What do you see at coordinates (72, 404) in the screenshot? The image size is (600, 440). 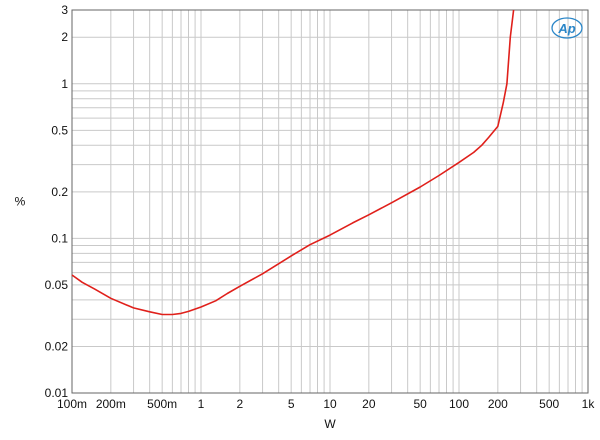 I see `x-tick-label: 100m` at bounding box center [72, 404].